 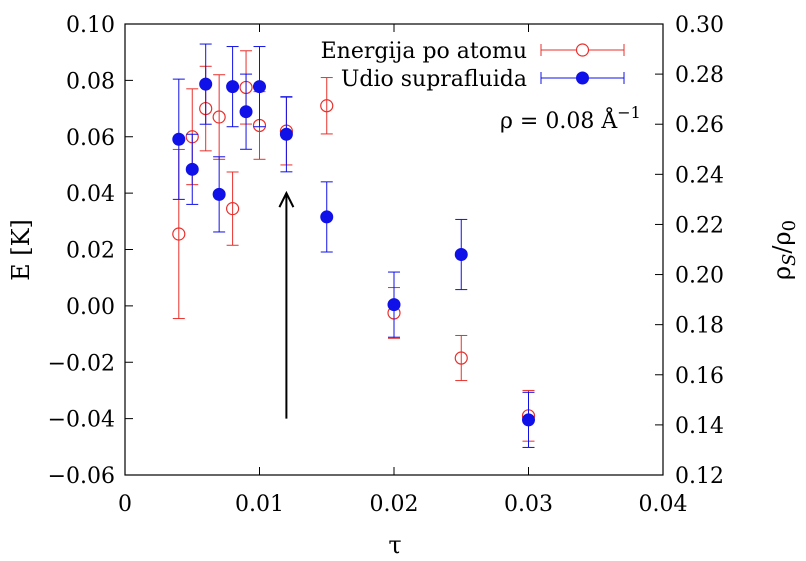 What do you see at coordinates (528, 504) in the screenshot?
I see `x-tick-label: 0.03` at bounding box center [528, 504].